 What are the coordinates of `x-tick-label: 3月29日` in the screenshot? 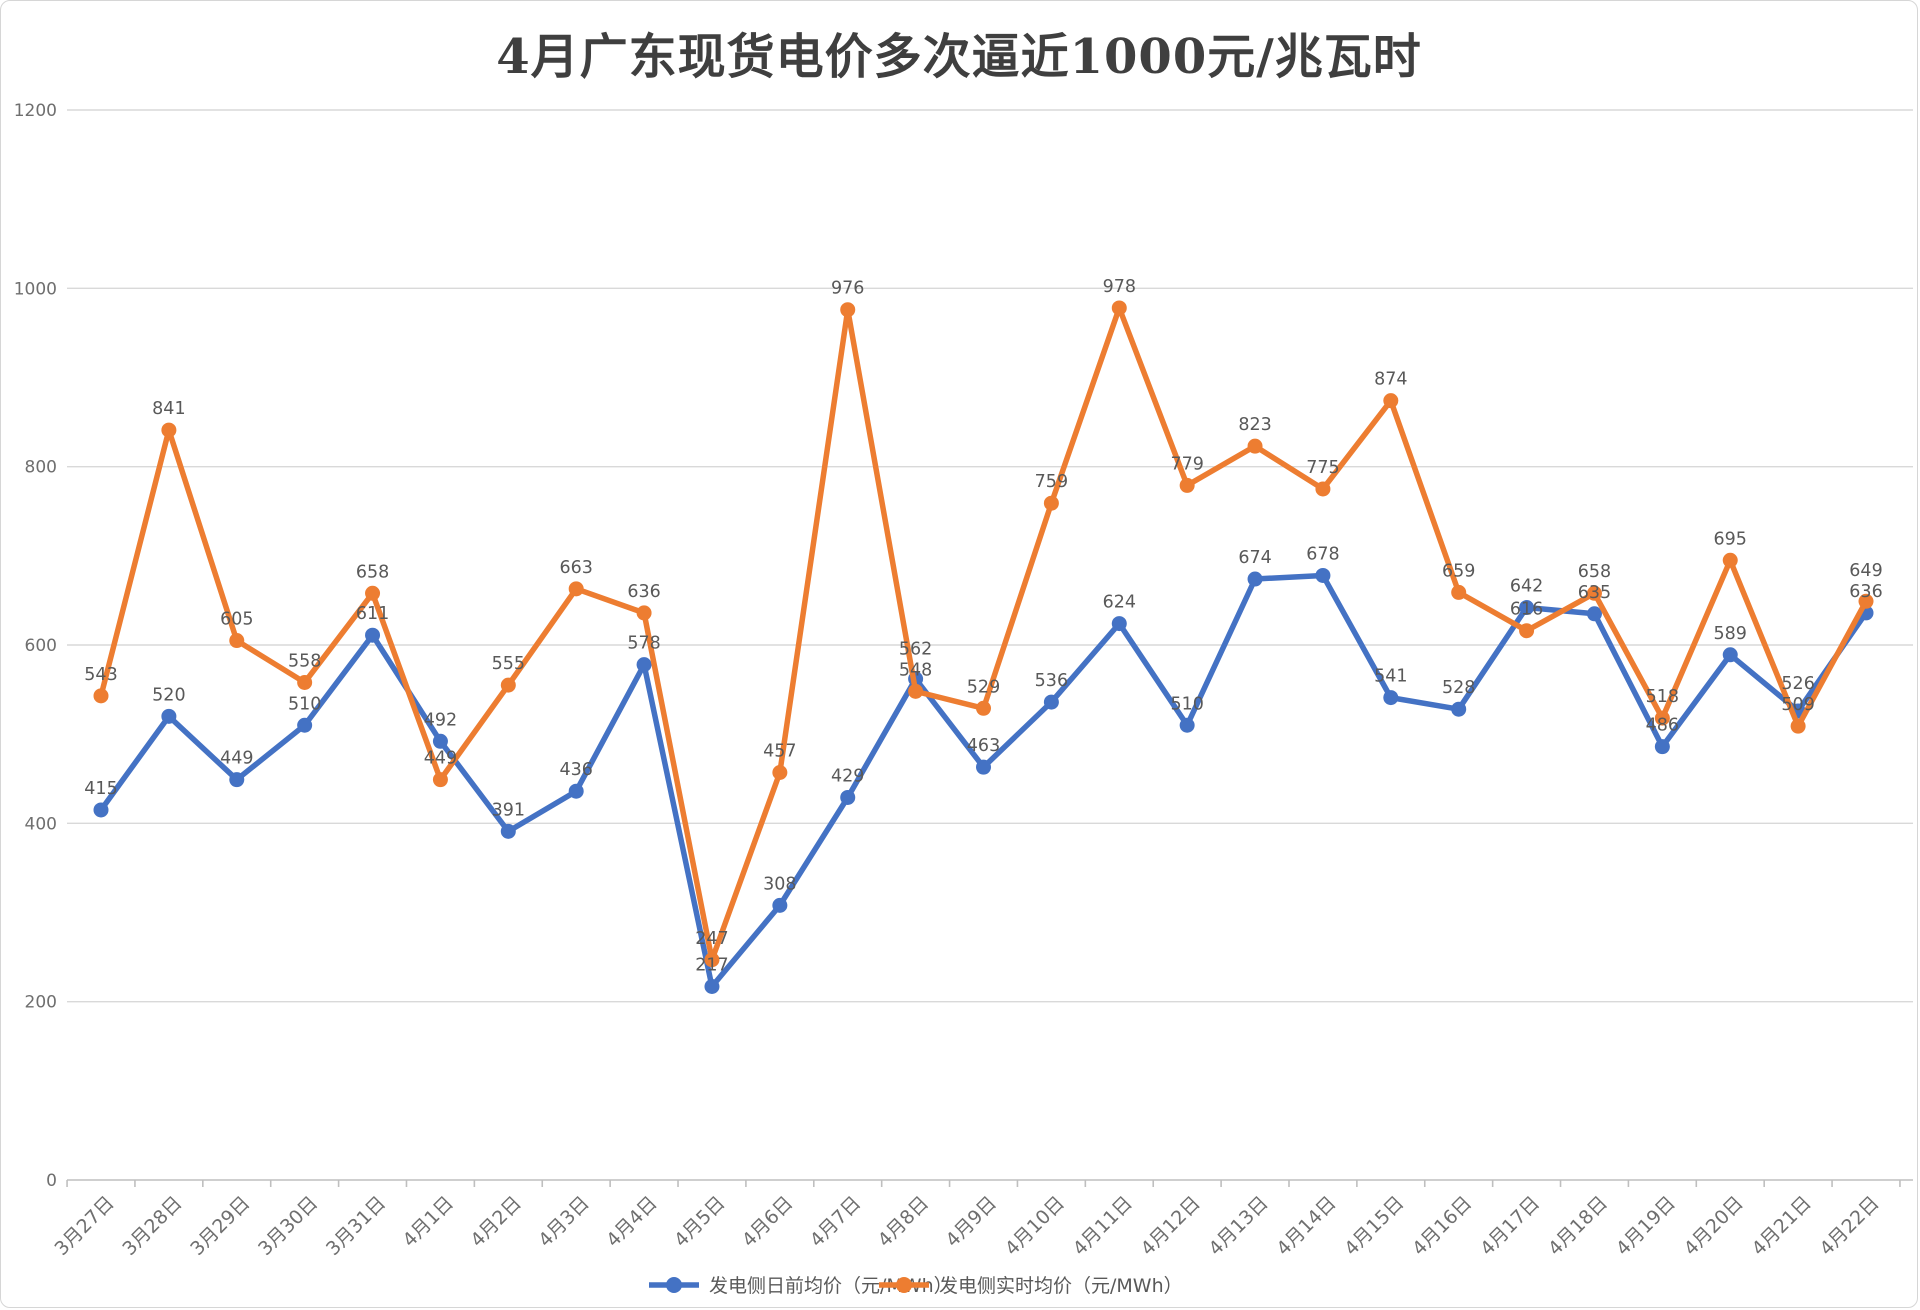 It's located at (220, 1226).